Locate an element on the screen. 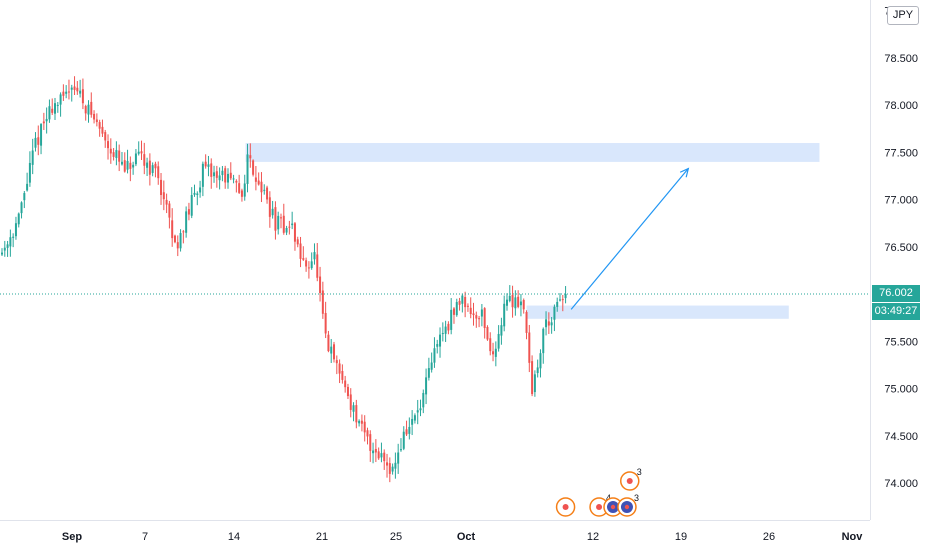 This screenshot has height=555, width=932. time-tick-label: 19 is located at coordinates (681, 537).